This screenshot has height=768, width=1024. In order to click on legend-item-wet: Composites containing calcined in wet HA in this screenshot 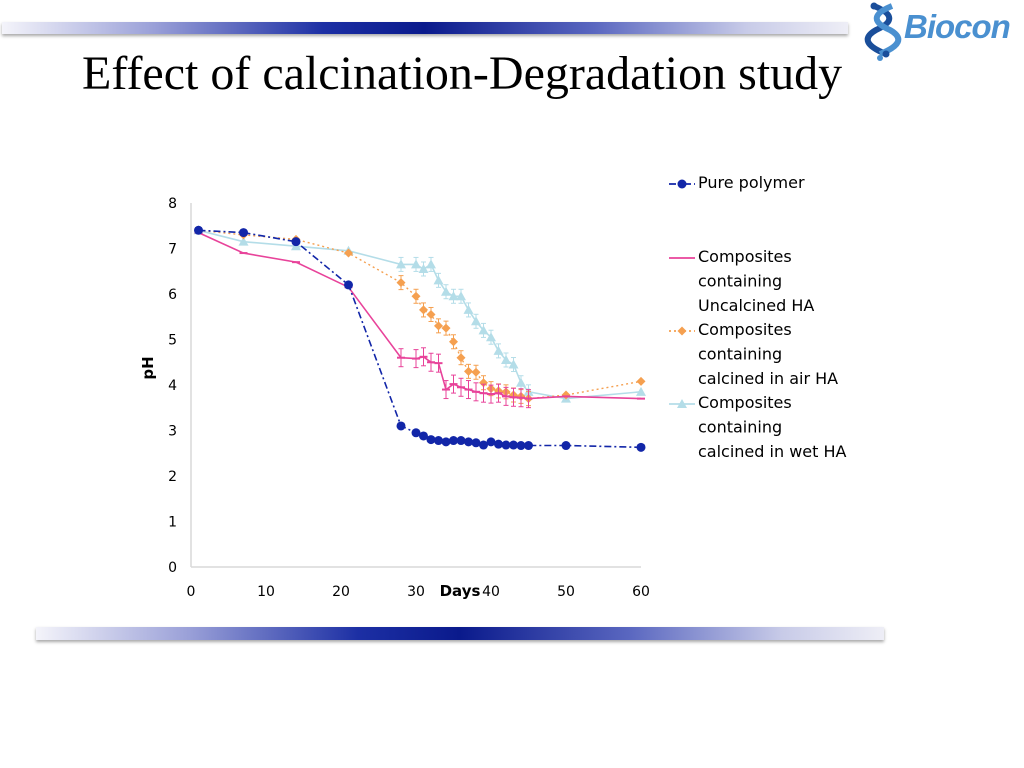, I will do `click(758, 427)`.